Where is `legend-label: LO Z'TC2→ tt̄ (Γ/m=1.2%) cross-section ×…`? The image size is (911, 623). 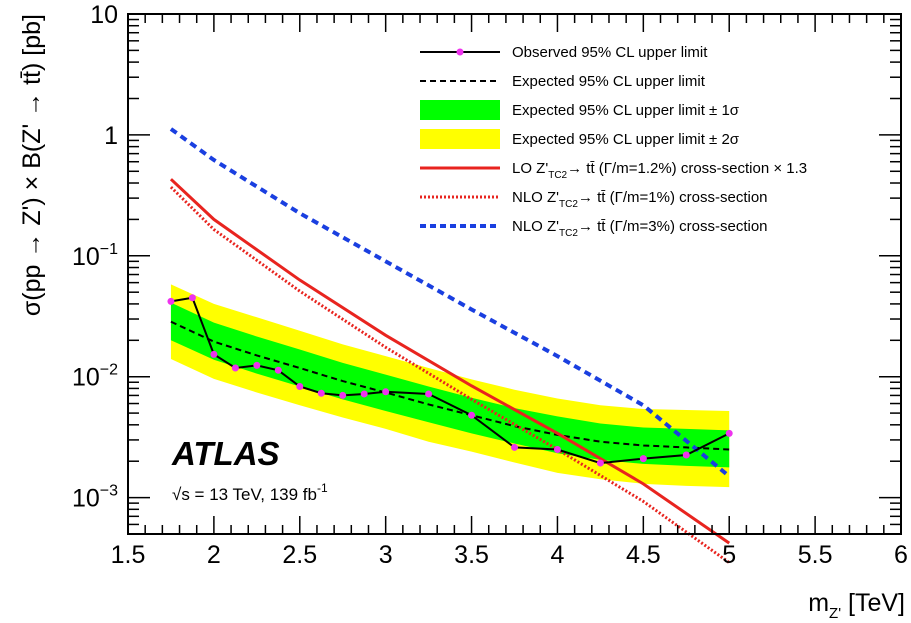
legend-label: LO Z'TC2→ tt̄ (Γ/m=1.2%) cross-section ×… is located at coordinates (659, 170).